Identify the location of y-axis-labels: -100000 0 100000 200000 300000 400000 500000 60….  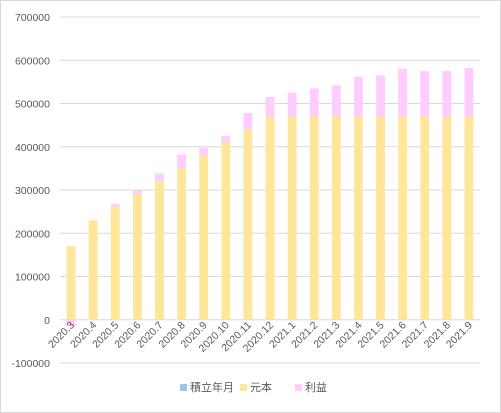
(30, 191).